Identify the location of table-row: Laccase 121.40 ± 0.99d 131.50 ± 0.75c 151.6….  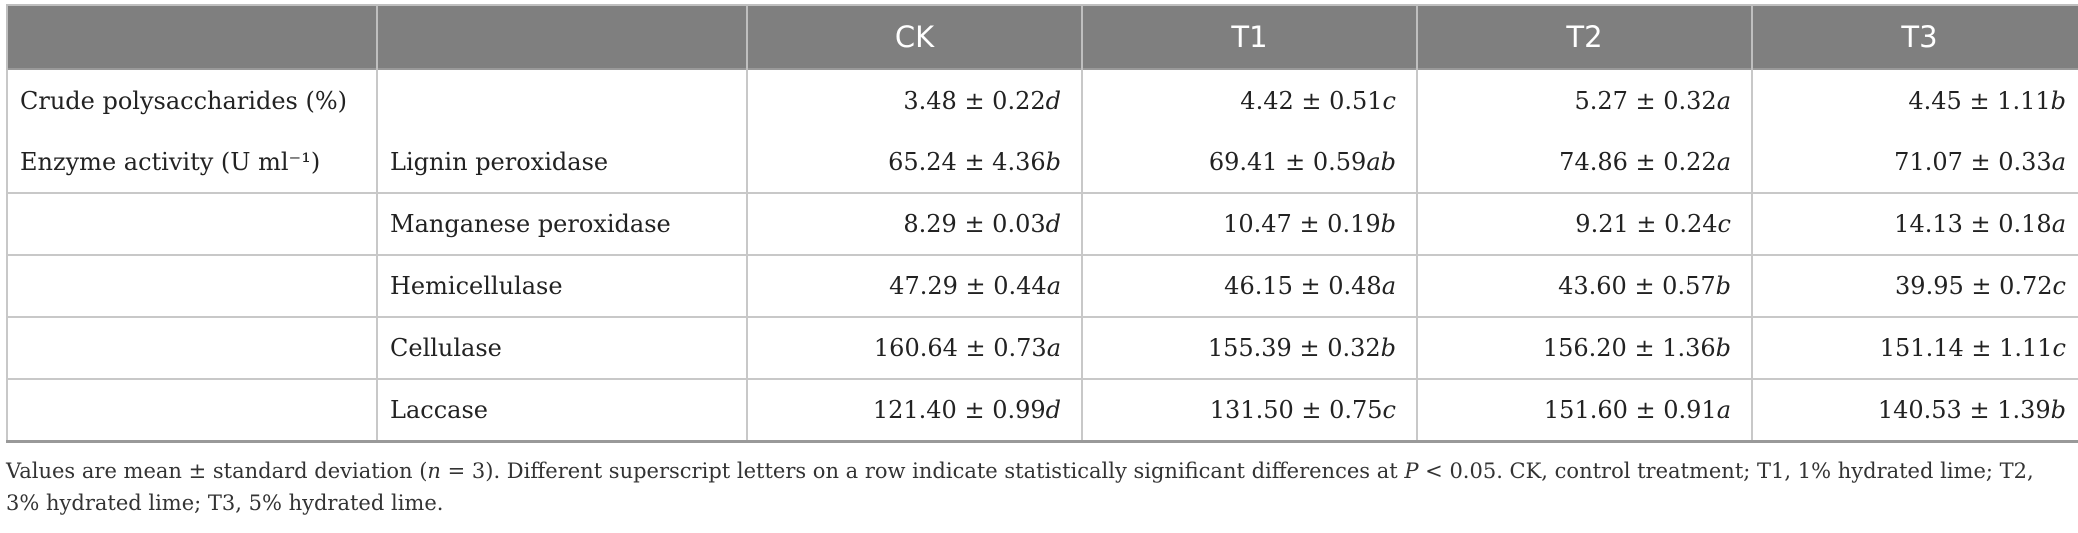
(1042, 410).